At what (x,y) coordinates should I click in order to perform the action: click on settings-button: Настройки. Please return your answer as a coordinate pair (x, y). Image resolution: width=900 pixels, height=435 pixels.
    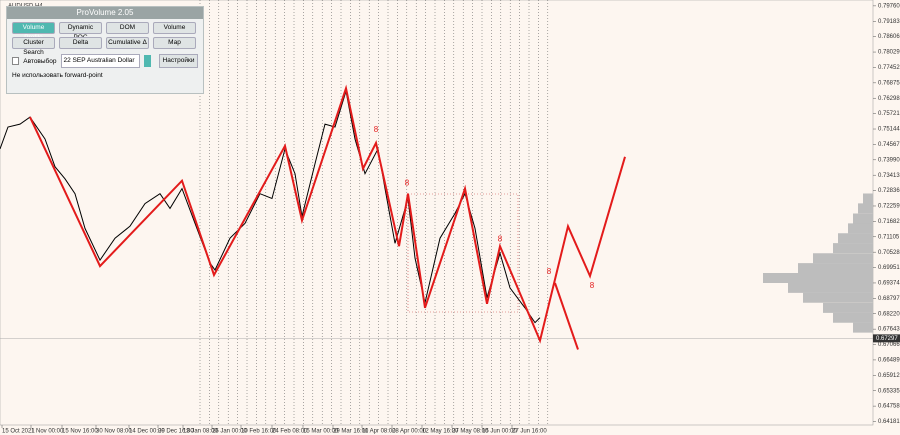
    Looking at the image, I should click on (178, 61).